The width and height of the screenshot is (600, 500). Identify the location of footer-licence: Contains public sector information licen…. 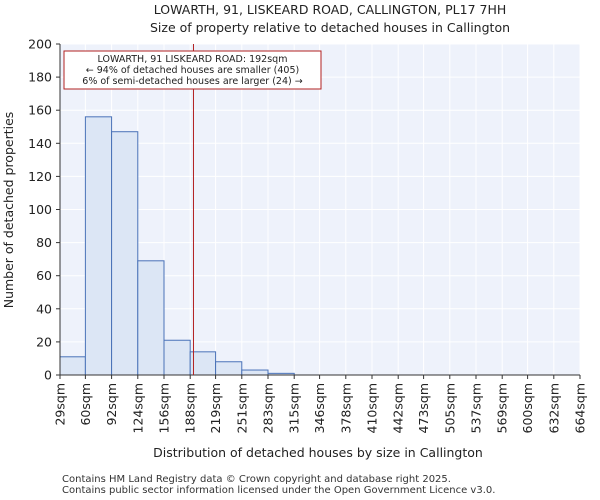
(279, 490).